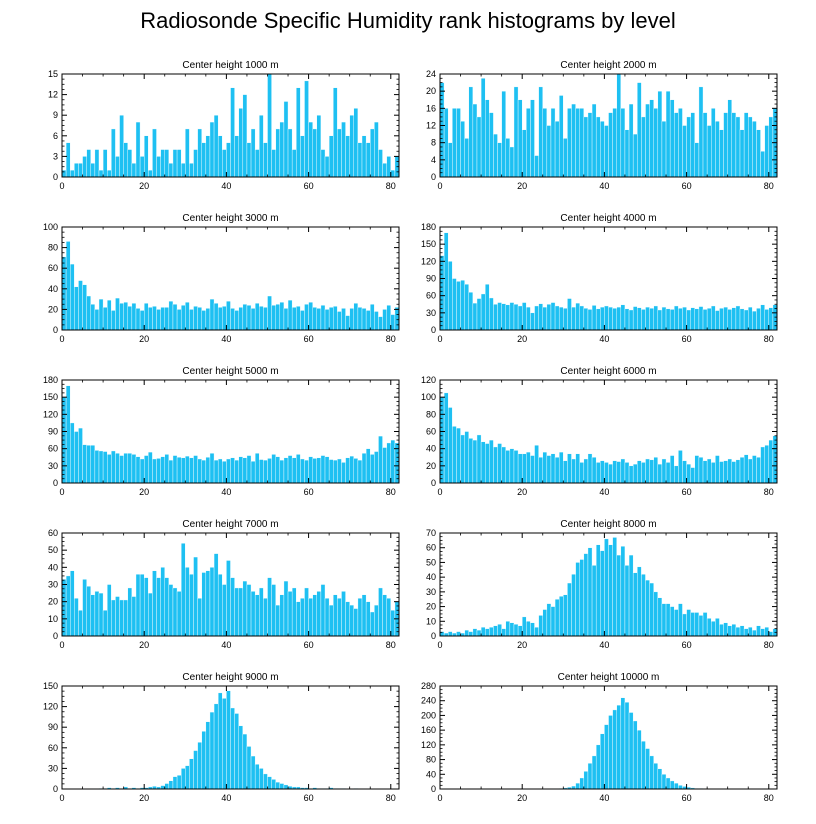  What do you see at coordinates (391, 645) in the screenshot?
I see `x-tick-label: 80` at bounding box center [391, 645].